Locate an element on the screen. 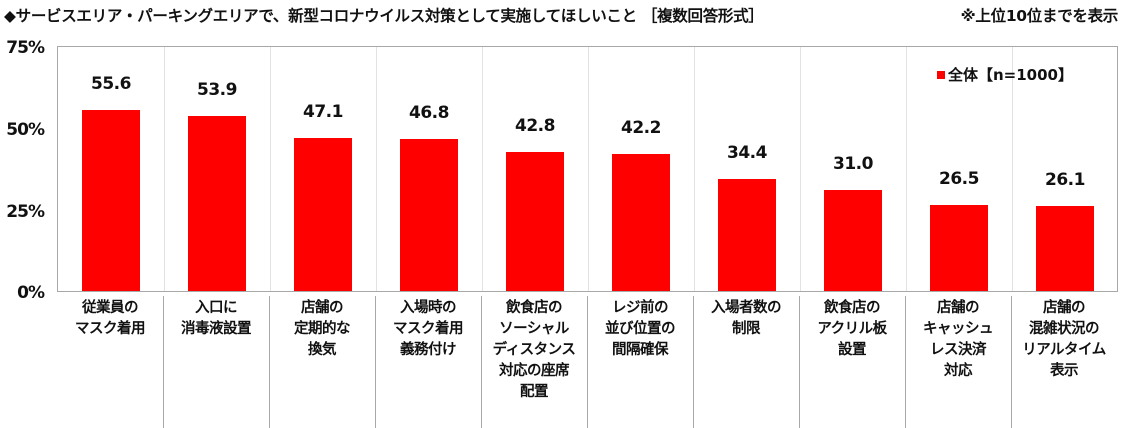 This screenshot has width=1125, height=428. category-label: 飲食店の ソーシャル ディスタンス 対応の座席 配置 is located at coordinates (534, 350).